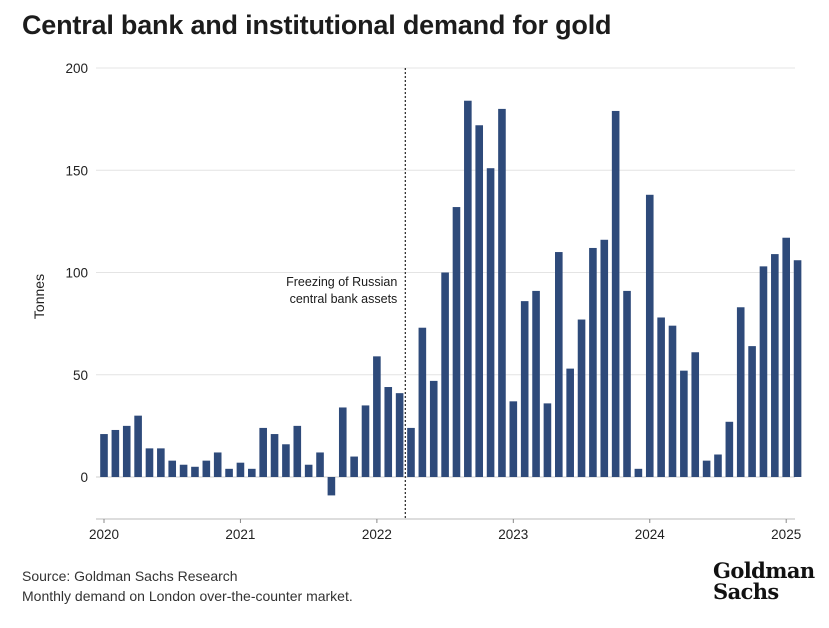  Describe the element at coordinates (547, 440) in the screenshot. I see `bar: Apr 2023: 36` at that location.